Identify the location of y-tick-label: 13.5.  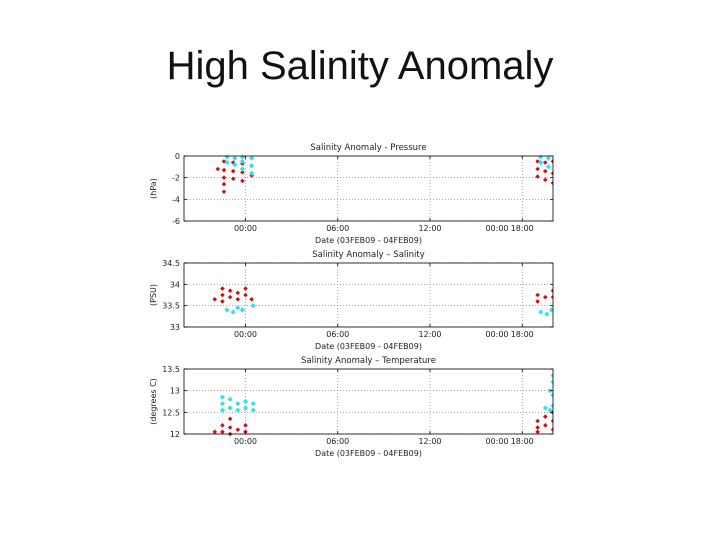
(171, 369).